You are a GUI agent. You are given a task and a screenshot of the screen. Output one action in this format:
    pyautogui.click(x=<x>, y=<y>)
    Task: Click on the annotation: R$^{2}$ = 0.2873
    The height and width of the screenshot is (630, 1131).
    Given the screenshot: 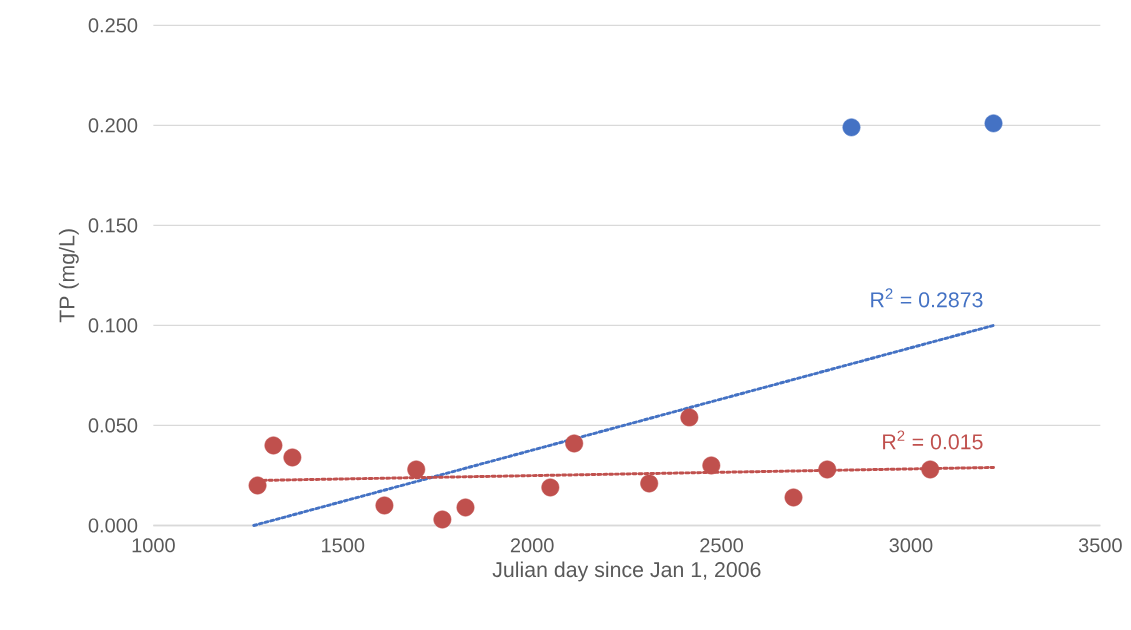 What is the action you would take?
    pyautogui.click(x=927, y=298)
    